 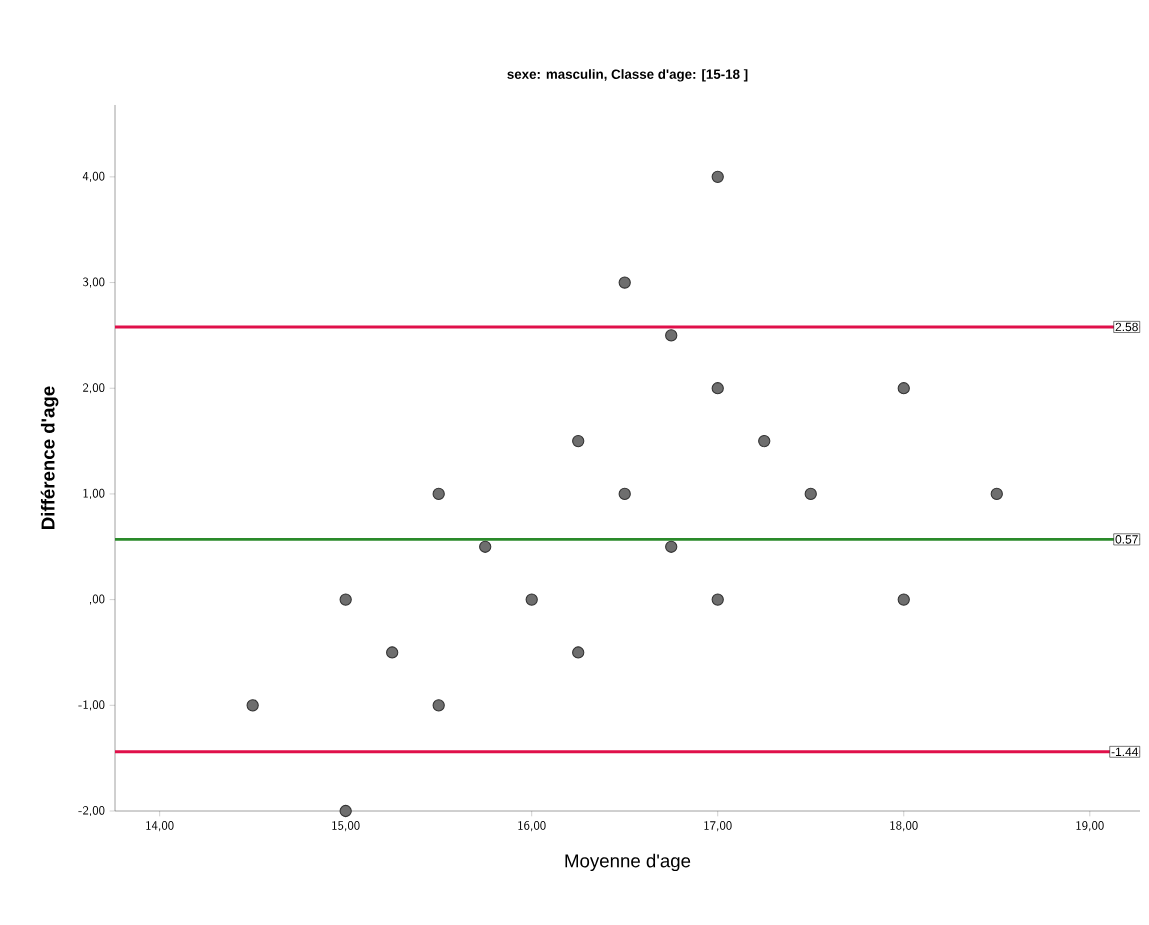 I want to click on y-tick-label: 4,00, so click(x=93, y=176).